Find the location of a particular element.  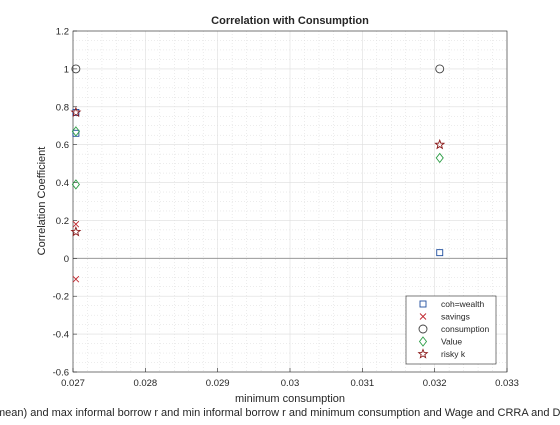

x-tick-label: 0.027 is located at coordinates (73, 383).